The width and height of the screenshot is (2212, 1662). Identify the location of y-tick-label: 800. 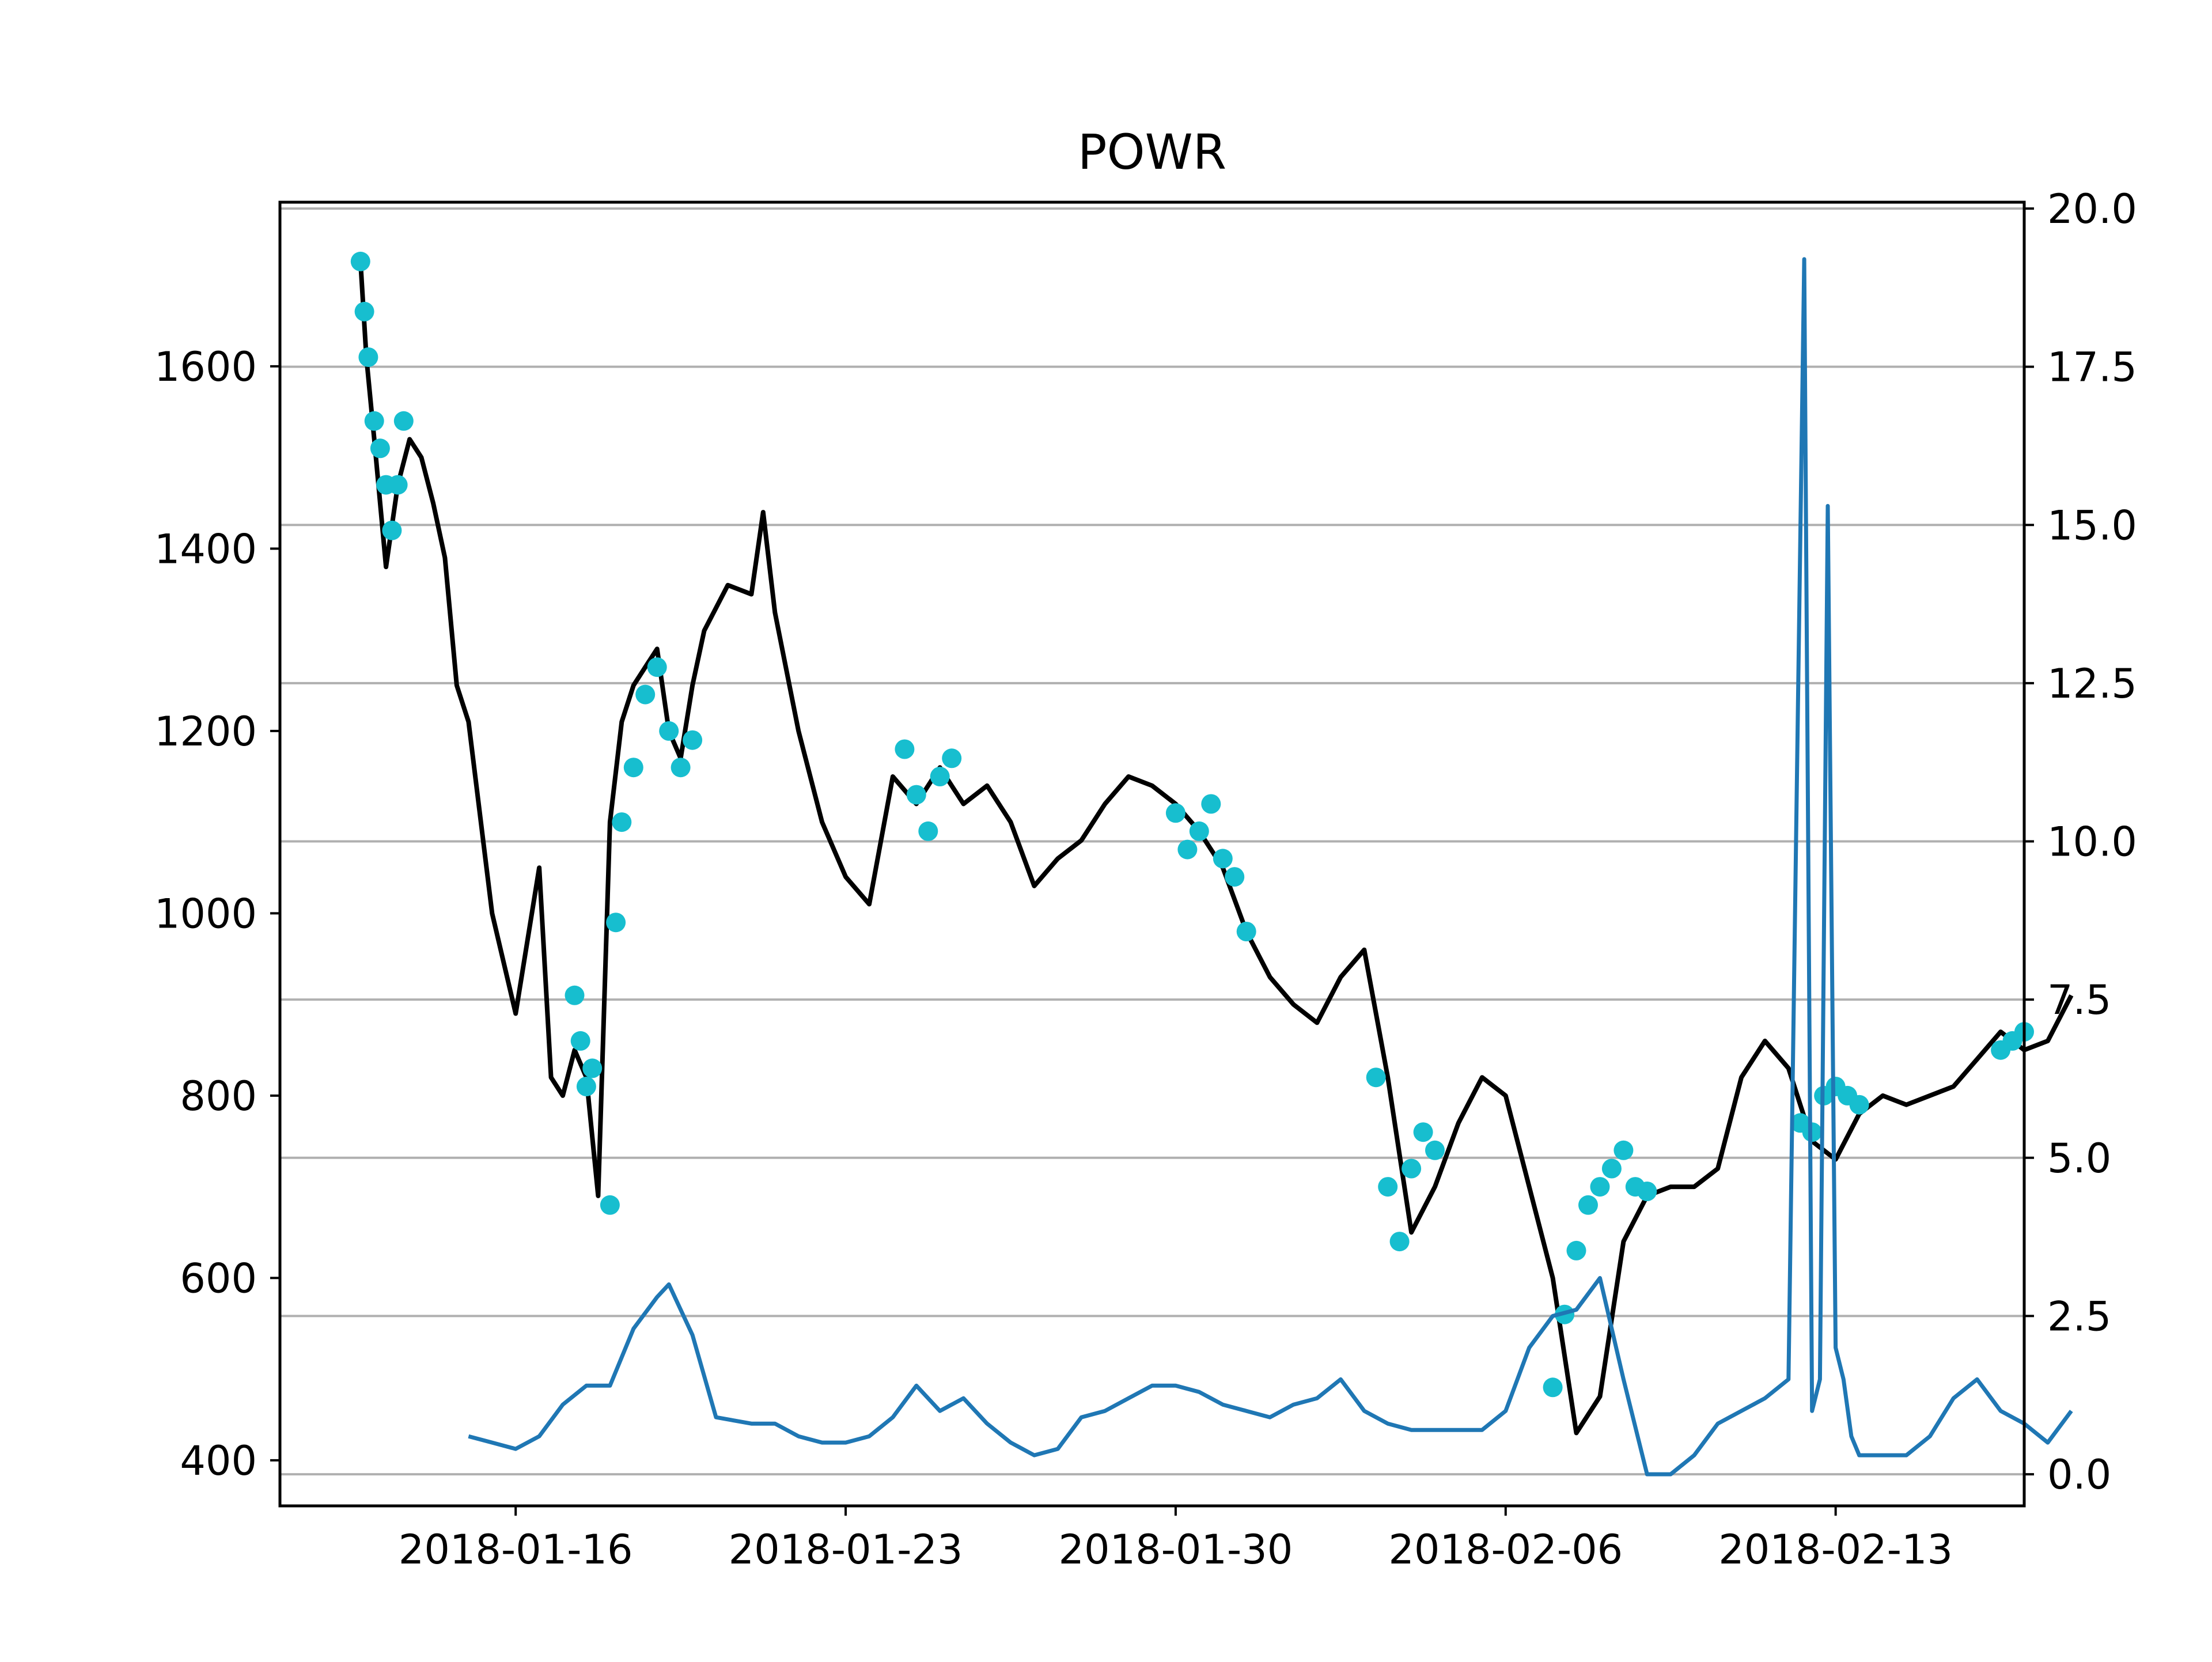
(218, 1096).